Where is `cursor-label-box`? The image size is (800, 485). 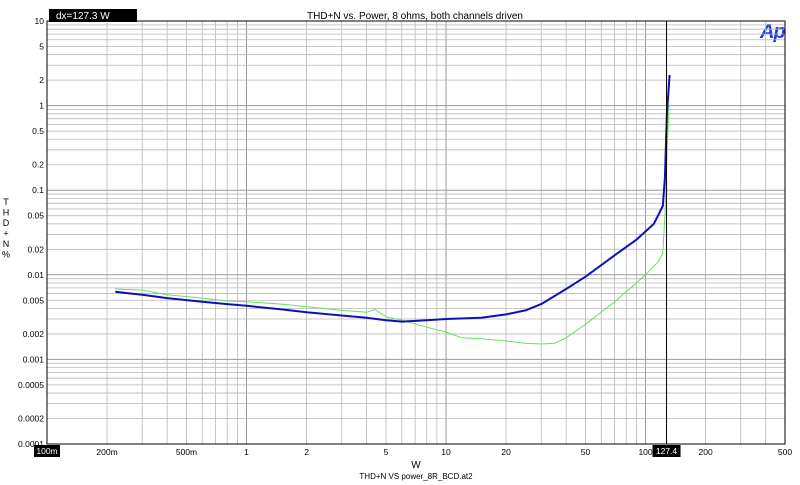 cursor-label-box is located at coordinates (666, 451).